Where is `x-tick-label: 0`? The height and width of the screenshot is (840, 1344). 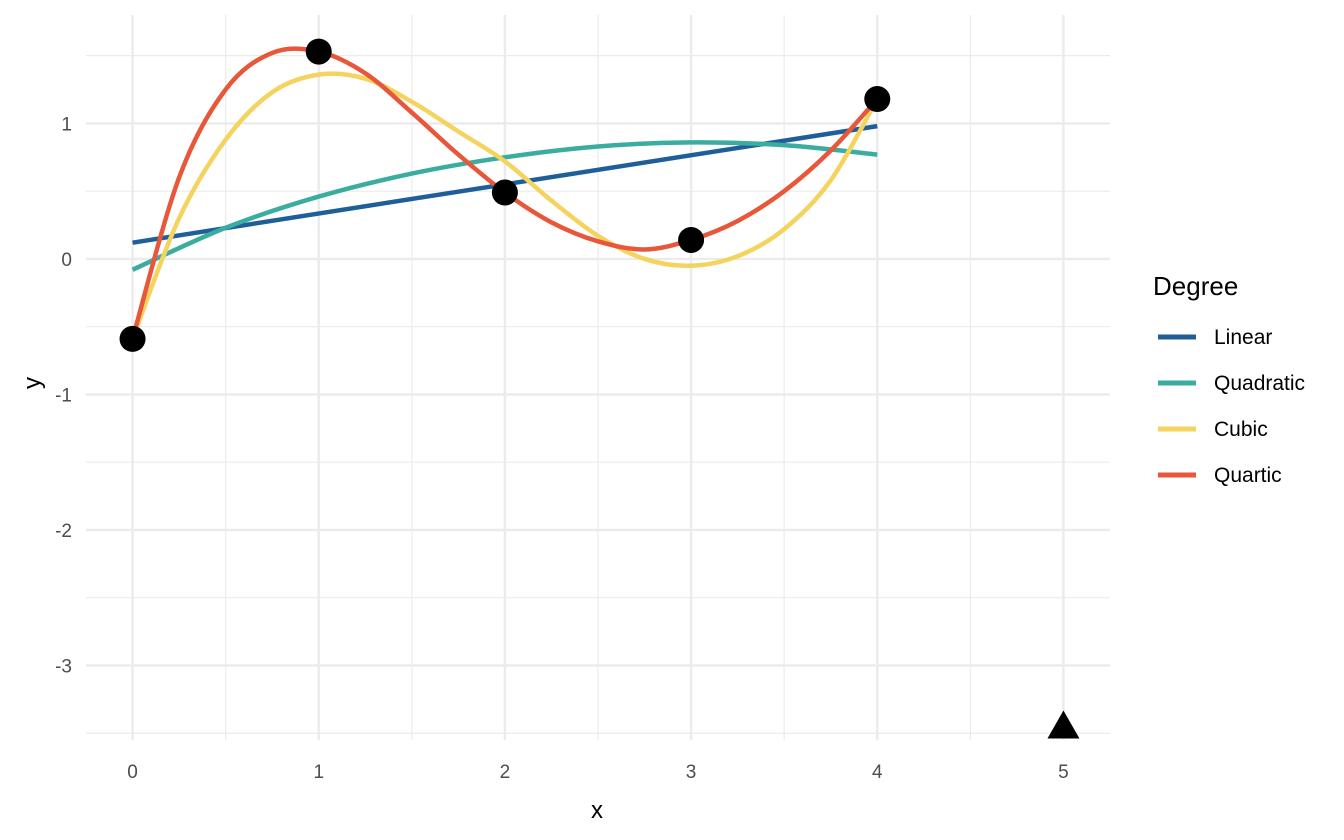
x-tick-label: 0 is located at coordinates (132, 772).